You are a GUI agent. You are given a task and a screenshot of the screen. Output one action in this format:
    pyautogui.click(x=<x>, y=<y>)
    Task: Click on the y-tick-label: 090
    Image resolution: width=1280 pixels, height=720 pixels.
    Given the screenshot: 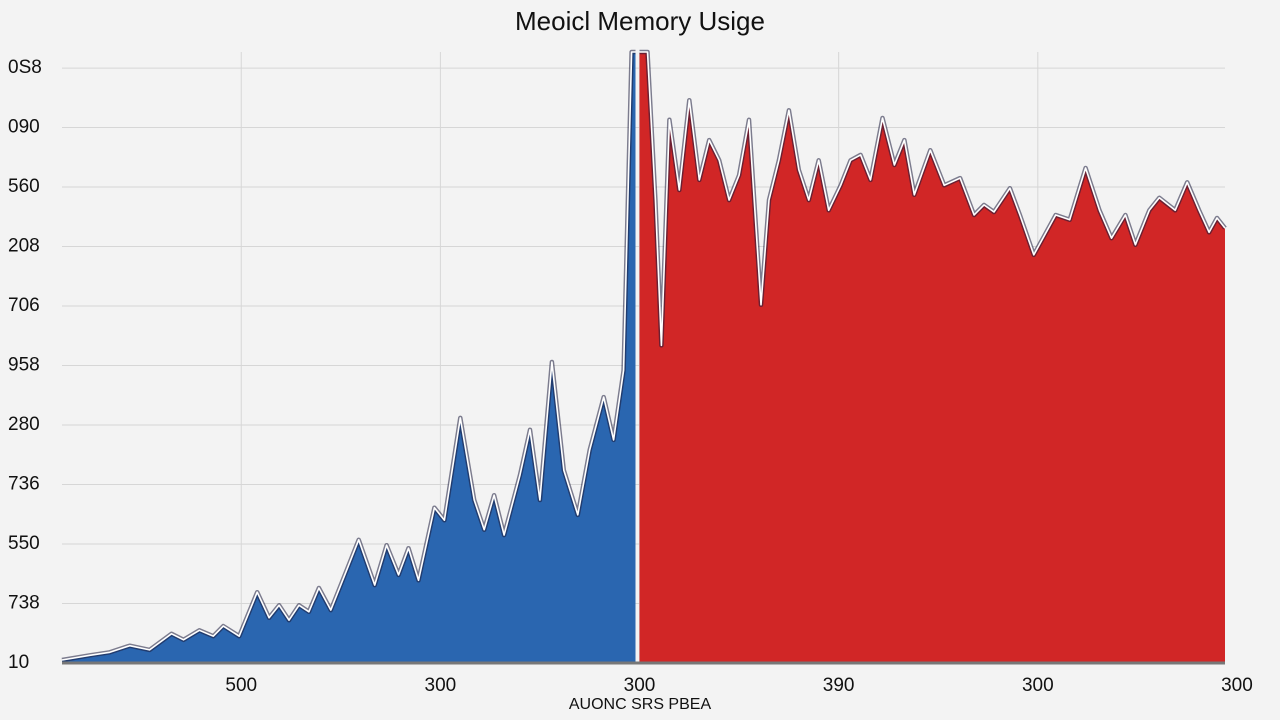 What is the action you would take?
    pyautogui.click(x=24, y=127)
    